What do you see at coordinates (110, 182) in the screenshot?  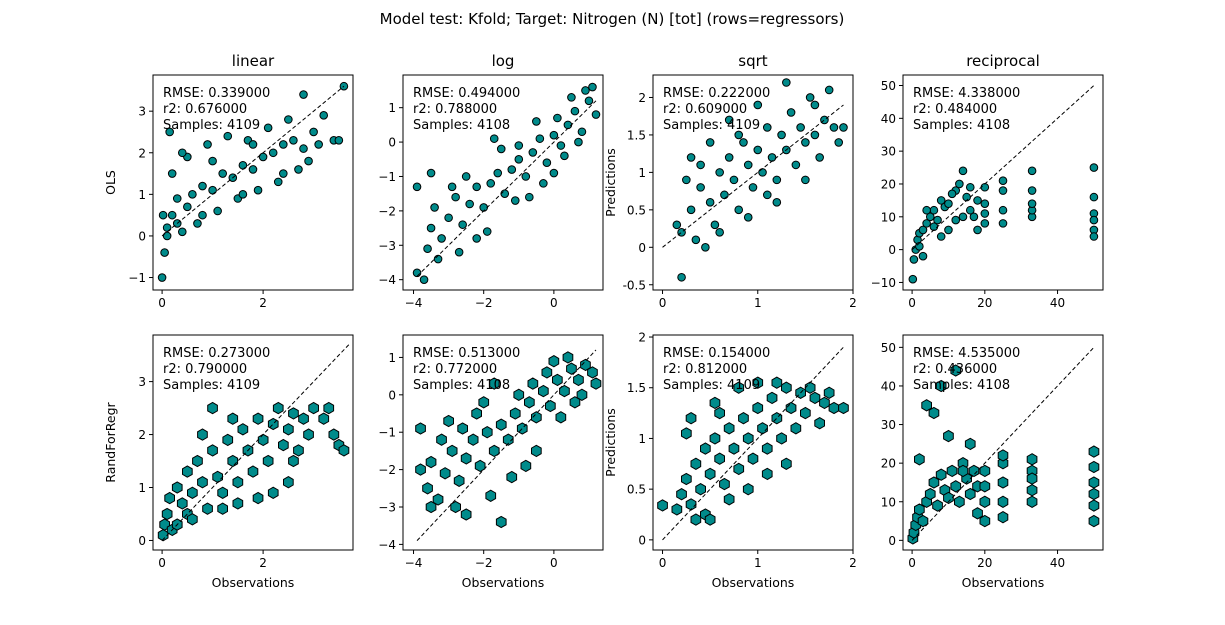 I see `y-axis-label: OLS` at bounding box center [110, 182].